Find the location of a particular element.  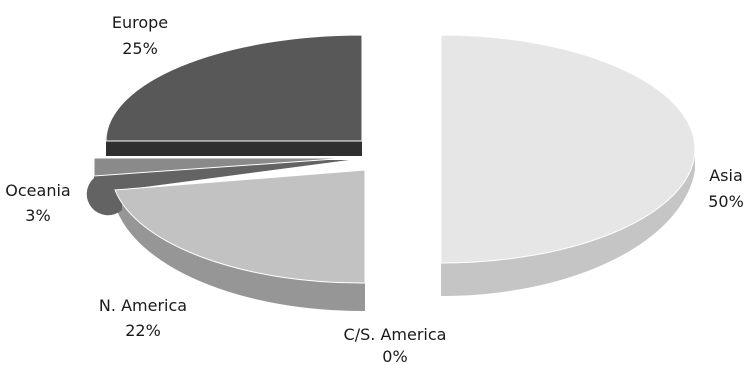

label-oceania-name: Oceania is located at coordinates (37, 190).